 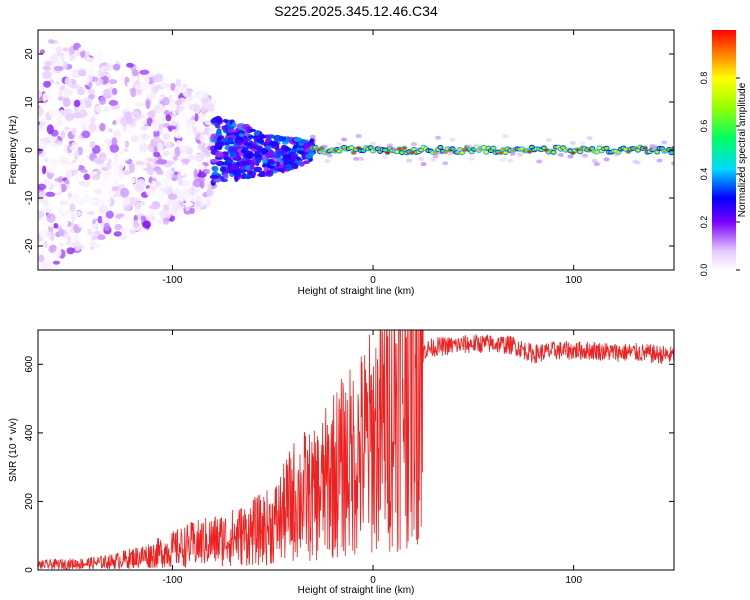 What do you see at coordinates (29, 501) in the screenshot?
I see `snr-ytick-label: 200` at bounding box center [29, 501].